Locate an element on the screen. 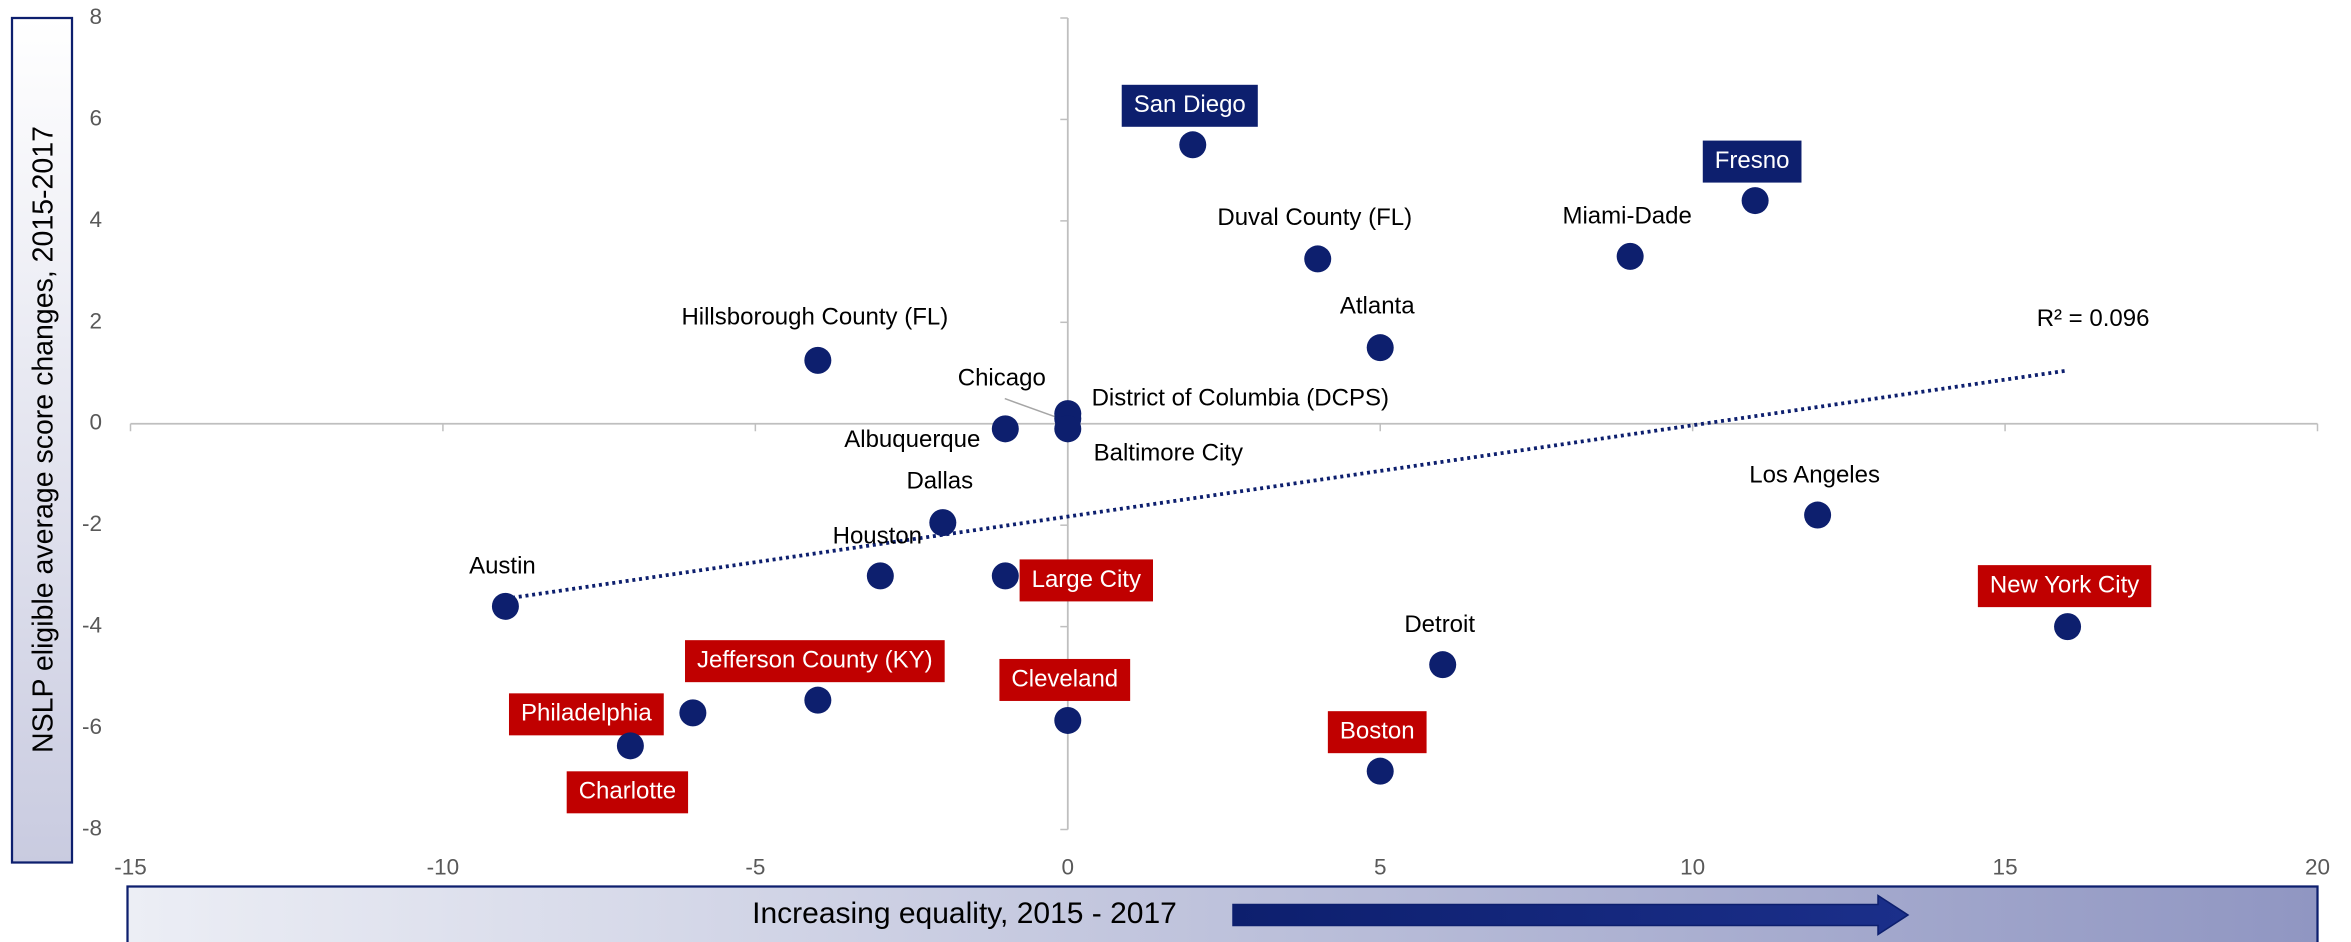 The height and width of the screenshot is (942, 2351). y-tick-label: 8 is located at coordinates (95, 16).